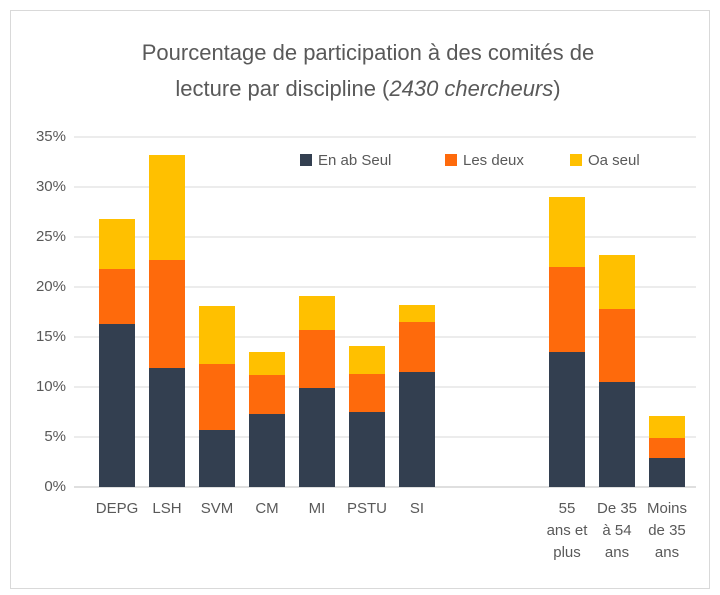 The height and width of the screenshot is (595, 720). What do you see at coordinates (470, 88) in the screenshot?
I see `title-part: 2430 chercheurs` at bounding box center [470, 88].